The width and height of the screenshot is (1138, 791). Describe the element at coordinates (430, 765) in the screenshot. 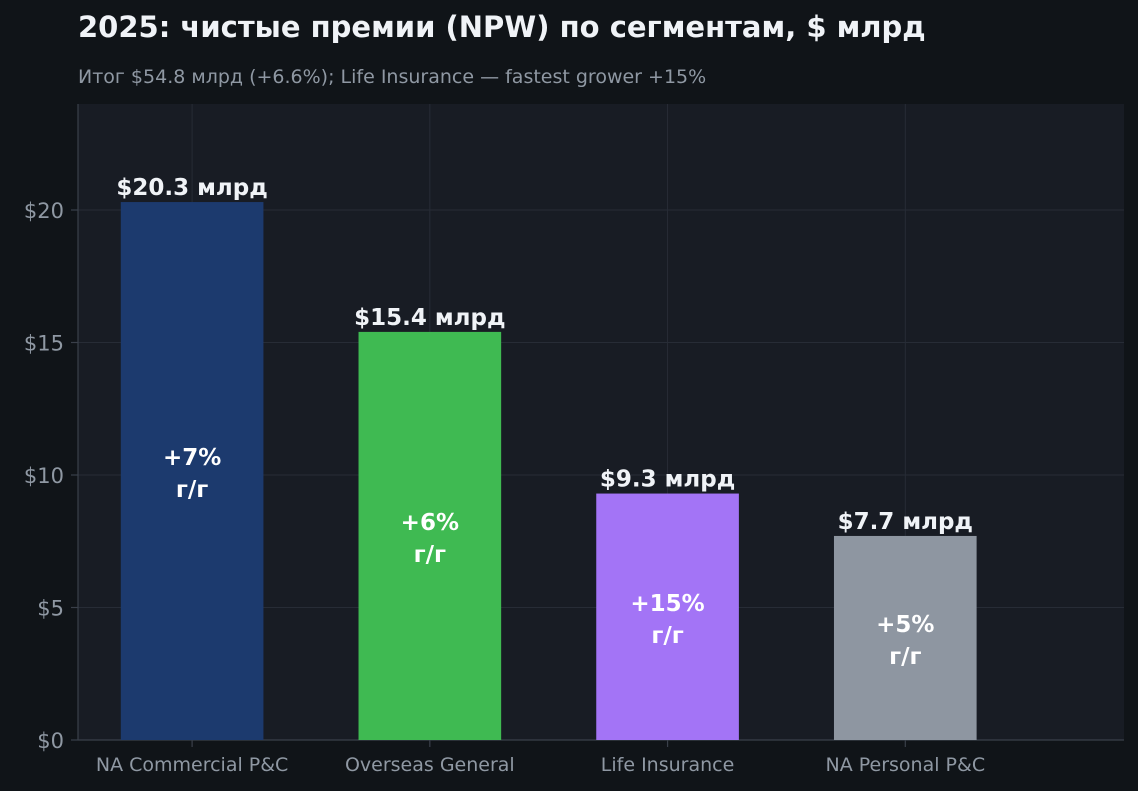

I see `x-tick-label: Overseas General` at that location.